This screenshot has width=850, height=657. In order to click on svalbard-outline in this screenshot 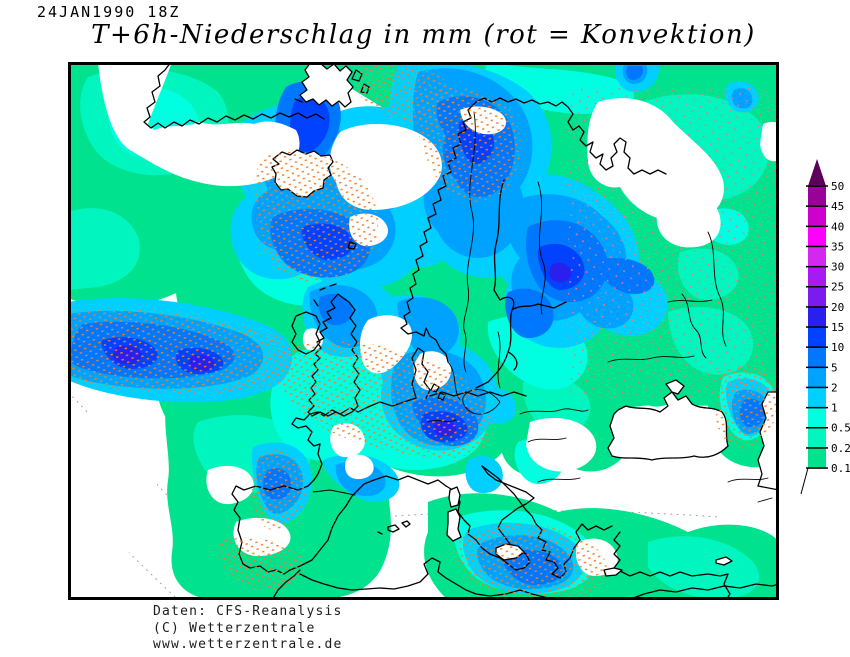, I will do `click(326, 84)`.